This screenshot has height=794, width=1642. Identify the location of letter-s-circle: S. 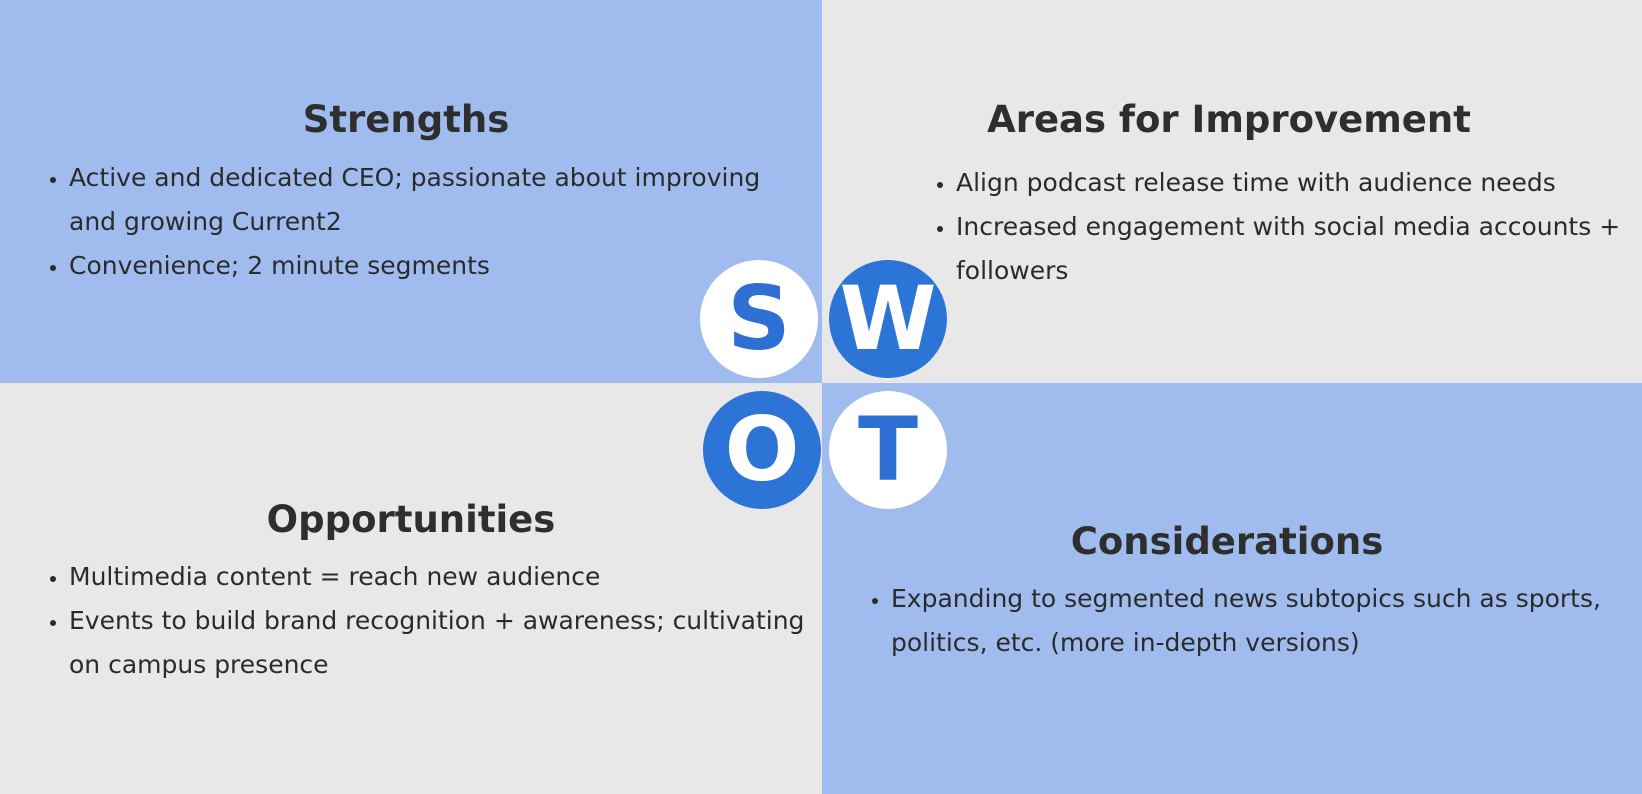
(759, 319).